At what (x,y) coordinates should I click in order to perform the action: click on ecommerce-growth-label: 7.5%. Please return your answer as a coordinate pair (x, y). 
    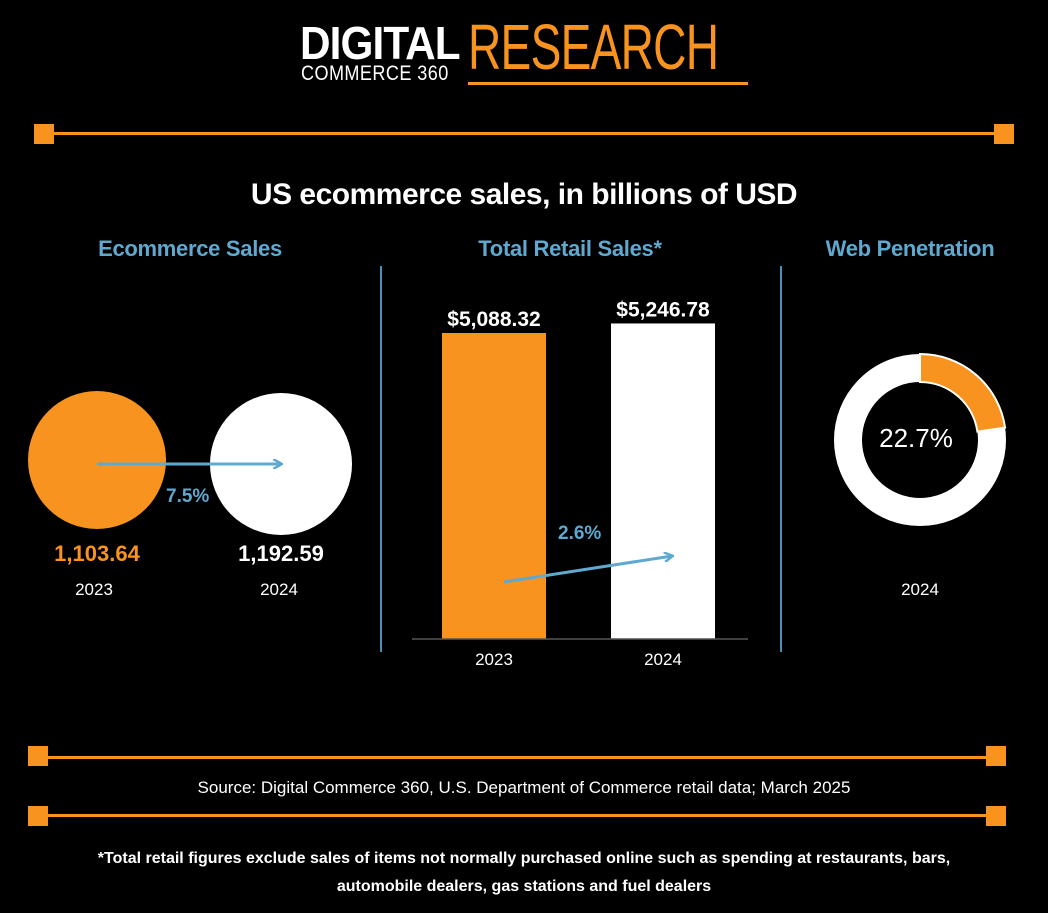
    Looking at the image, I should click on (188, 496).